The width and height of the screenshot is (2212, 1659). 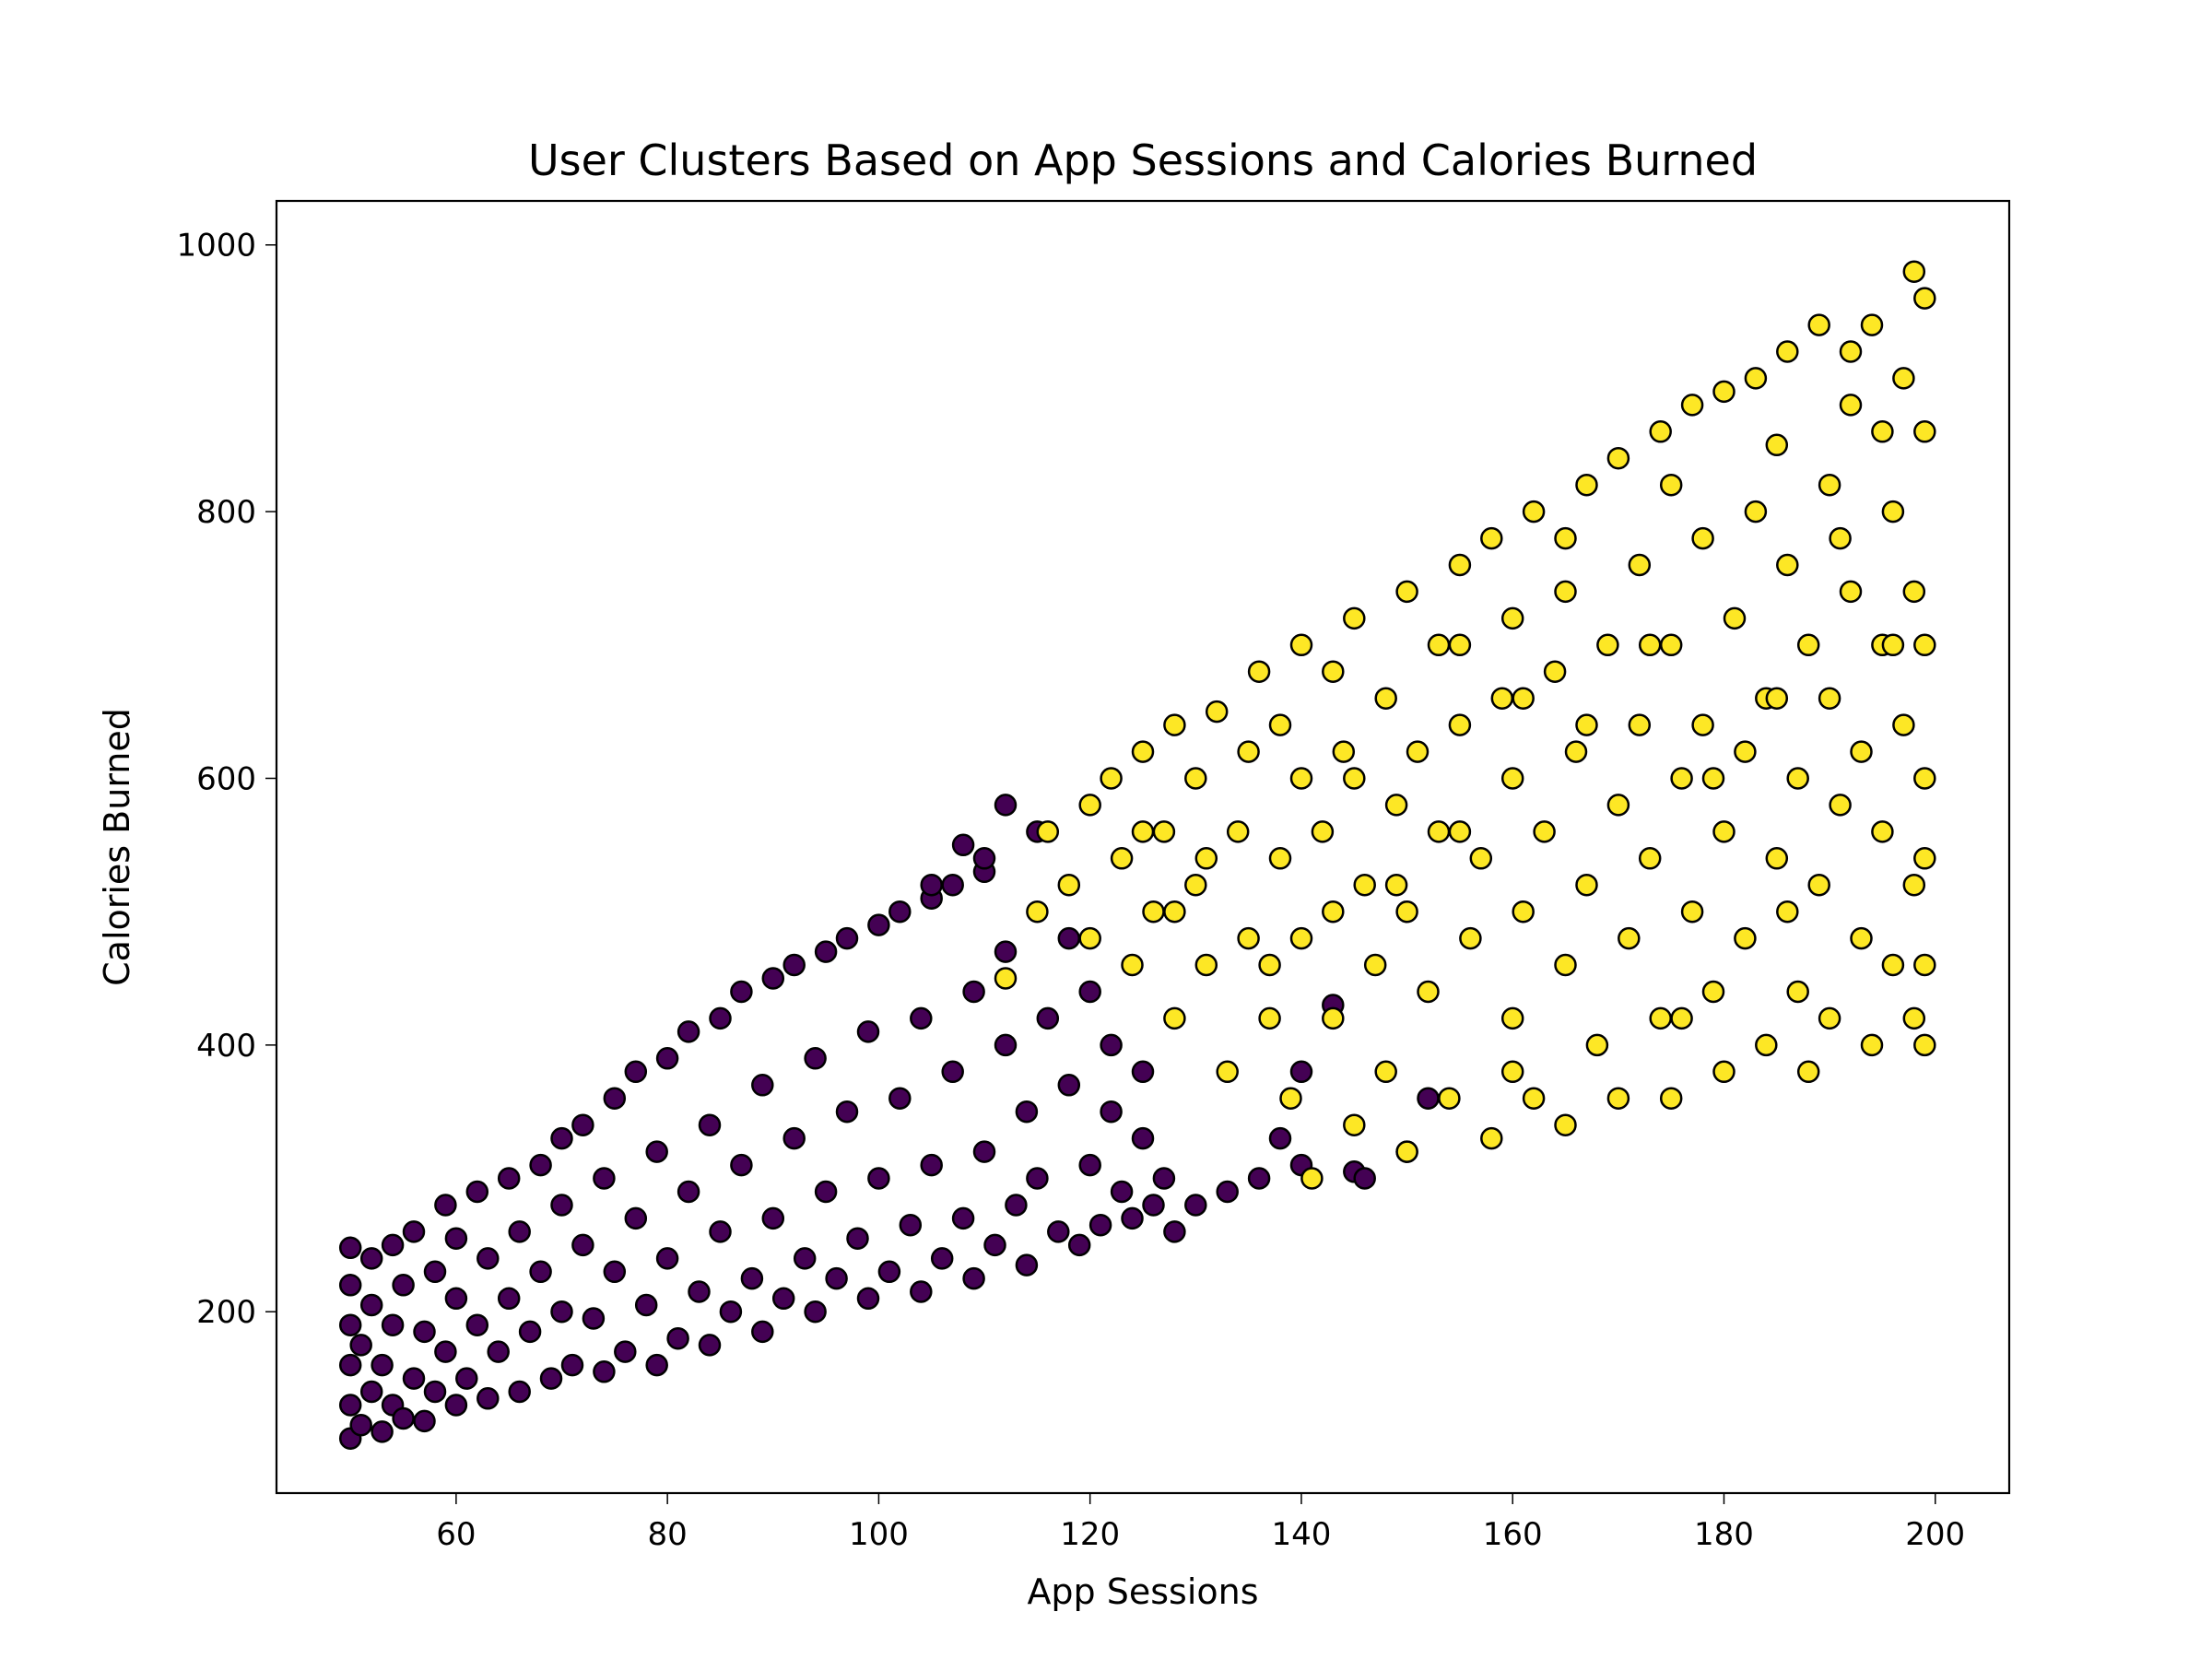 I want to click on x-tick-label: 120, so click(x=1090, y=1534).